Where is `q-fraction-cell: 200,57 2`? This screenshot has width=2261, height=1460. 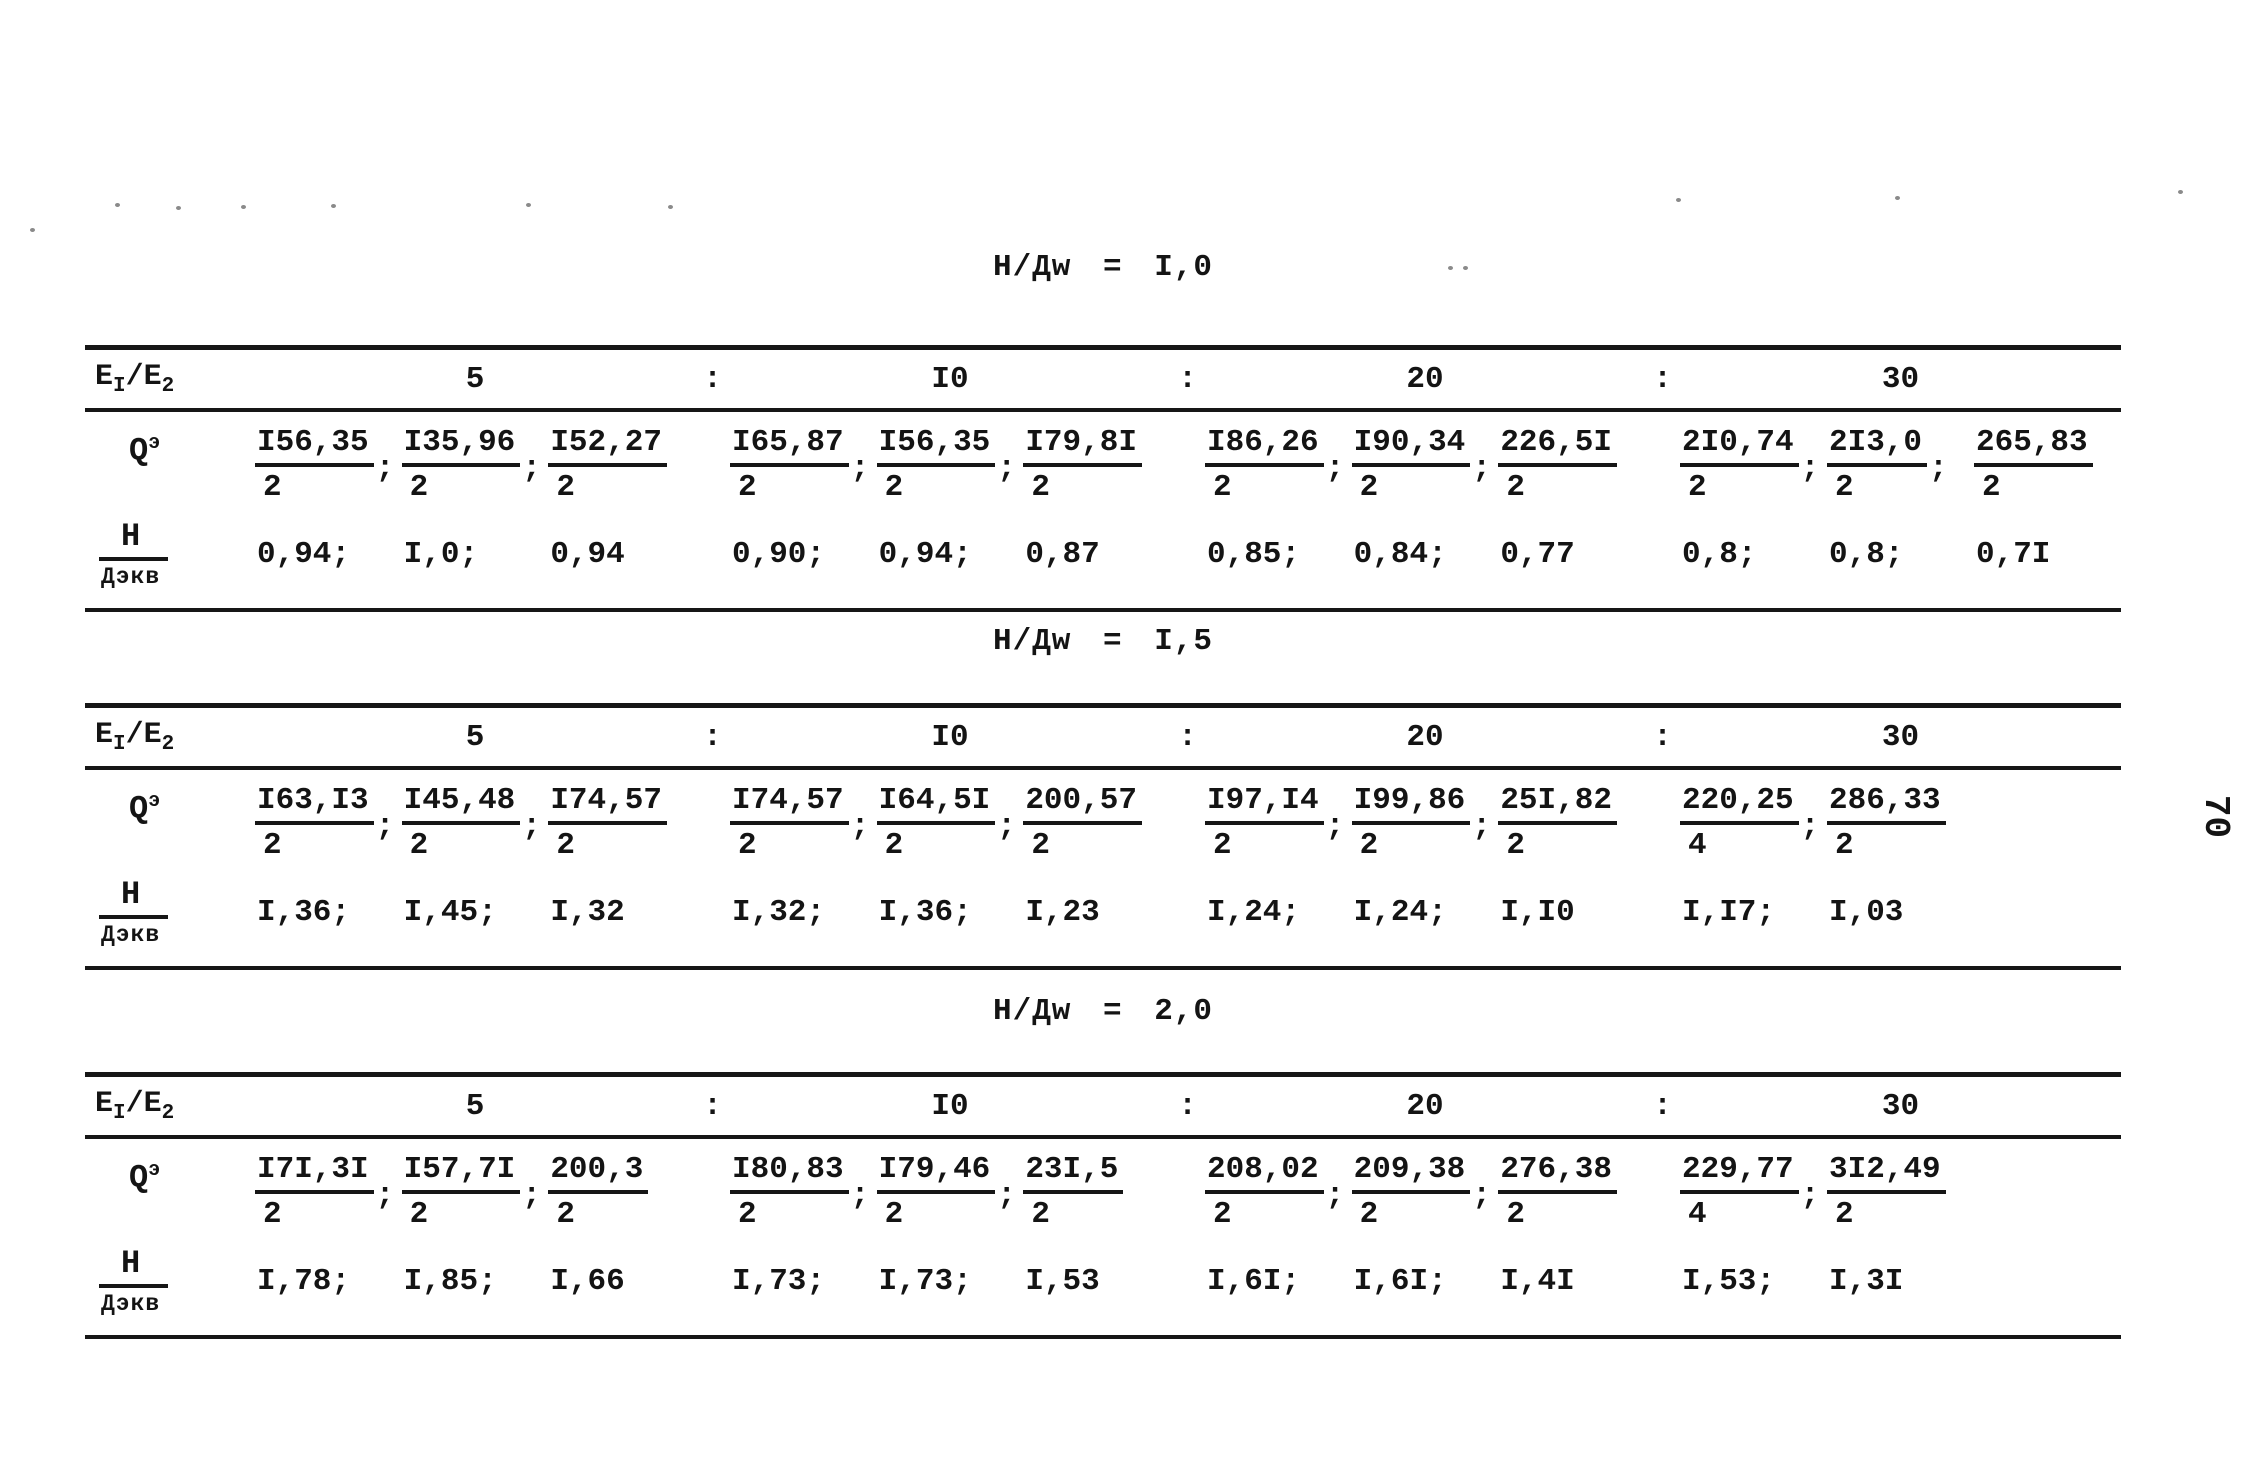
q-fraction-cell: 200,57 2 is located at coordinates (1096, 823).